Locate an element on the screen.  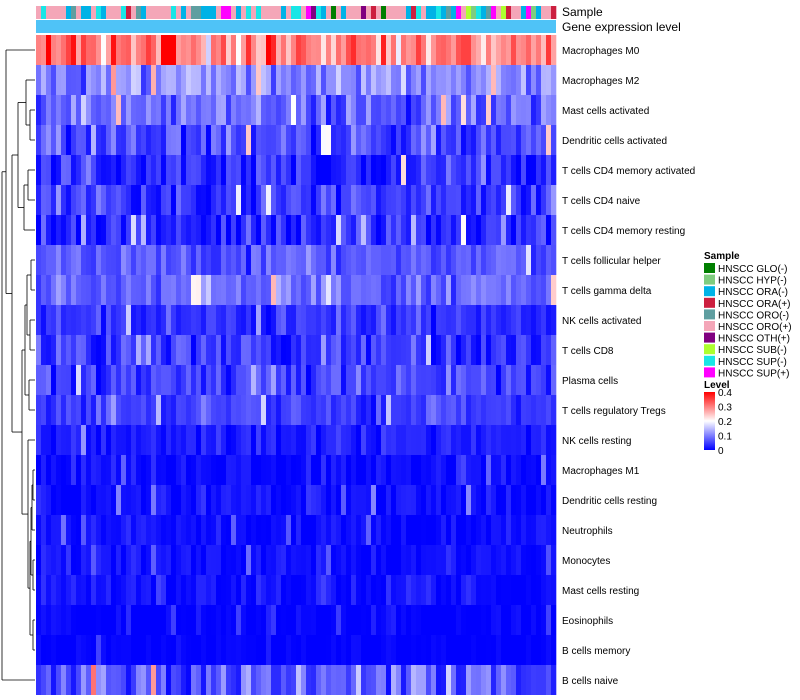
row-label: Plasma cells is located at coordinates (590, 381).